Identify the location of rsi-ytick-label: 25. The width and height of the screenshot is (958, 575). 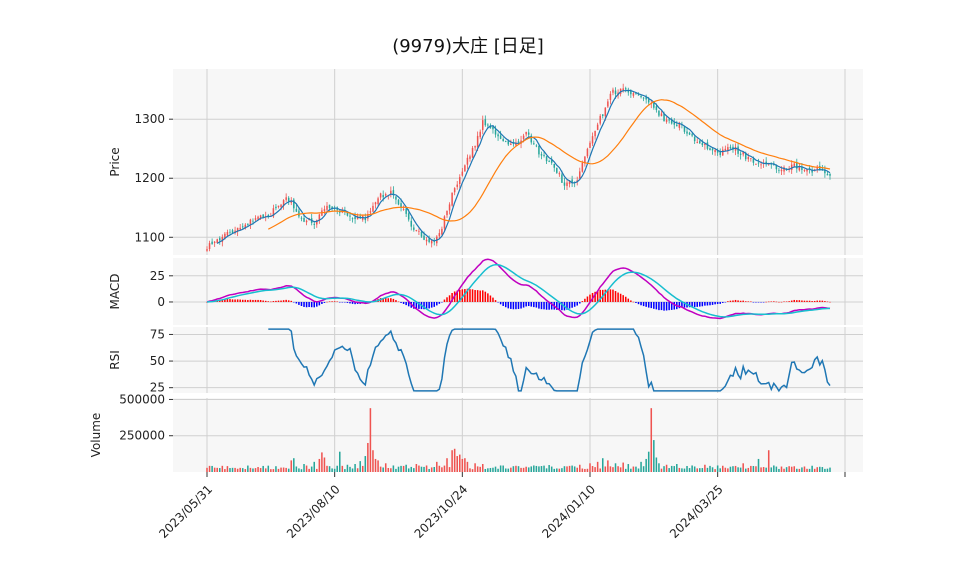
(157, 388).